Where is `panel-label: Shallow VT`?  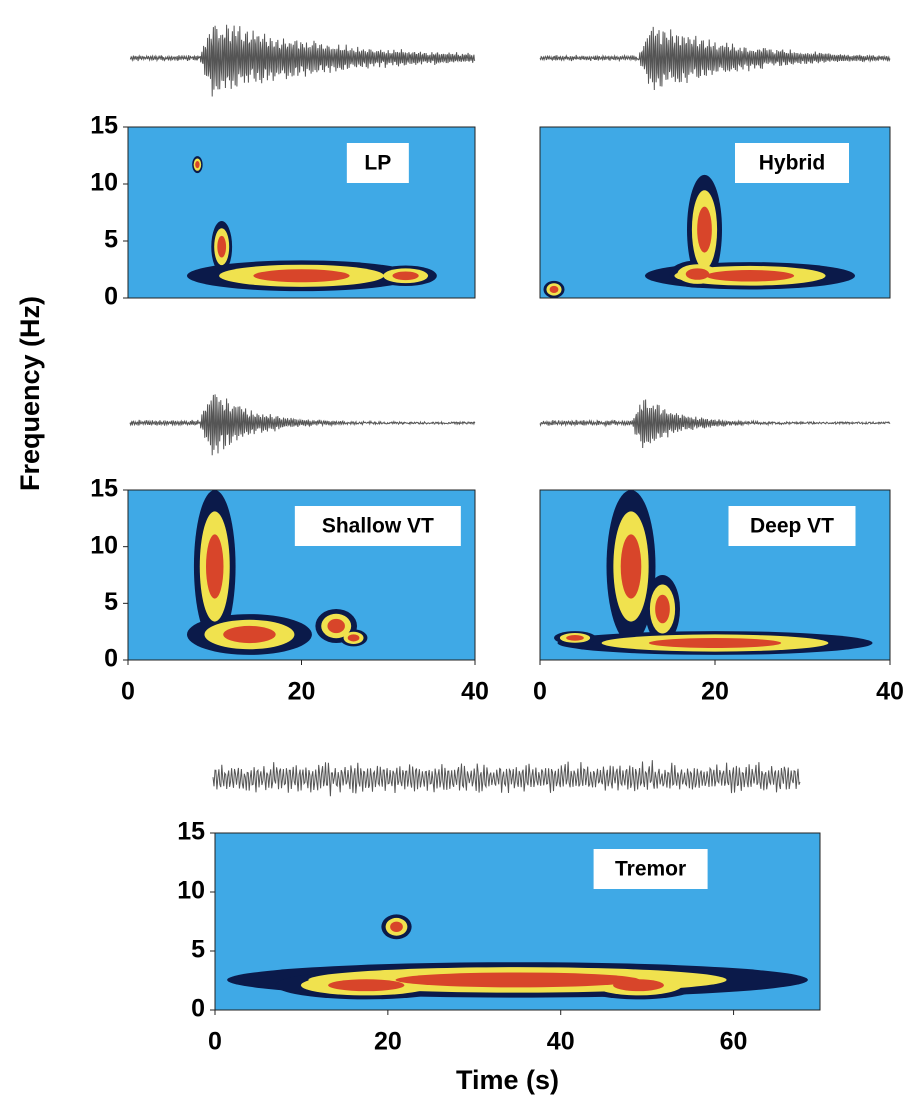 panel-label: Shallow VT is located at coordinates (378, 526).